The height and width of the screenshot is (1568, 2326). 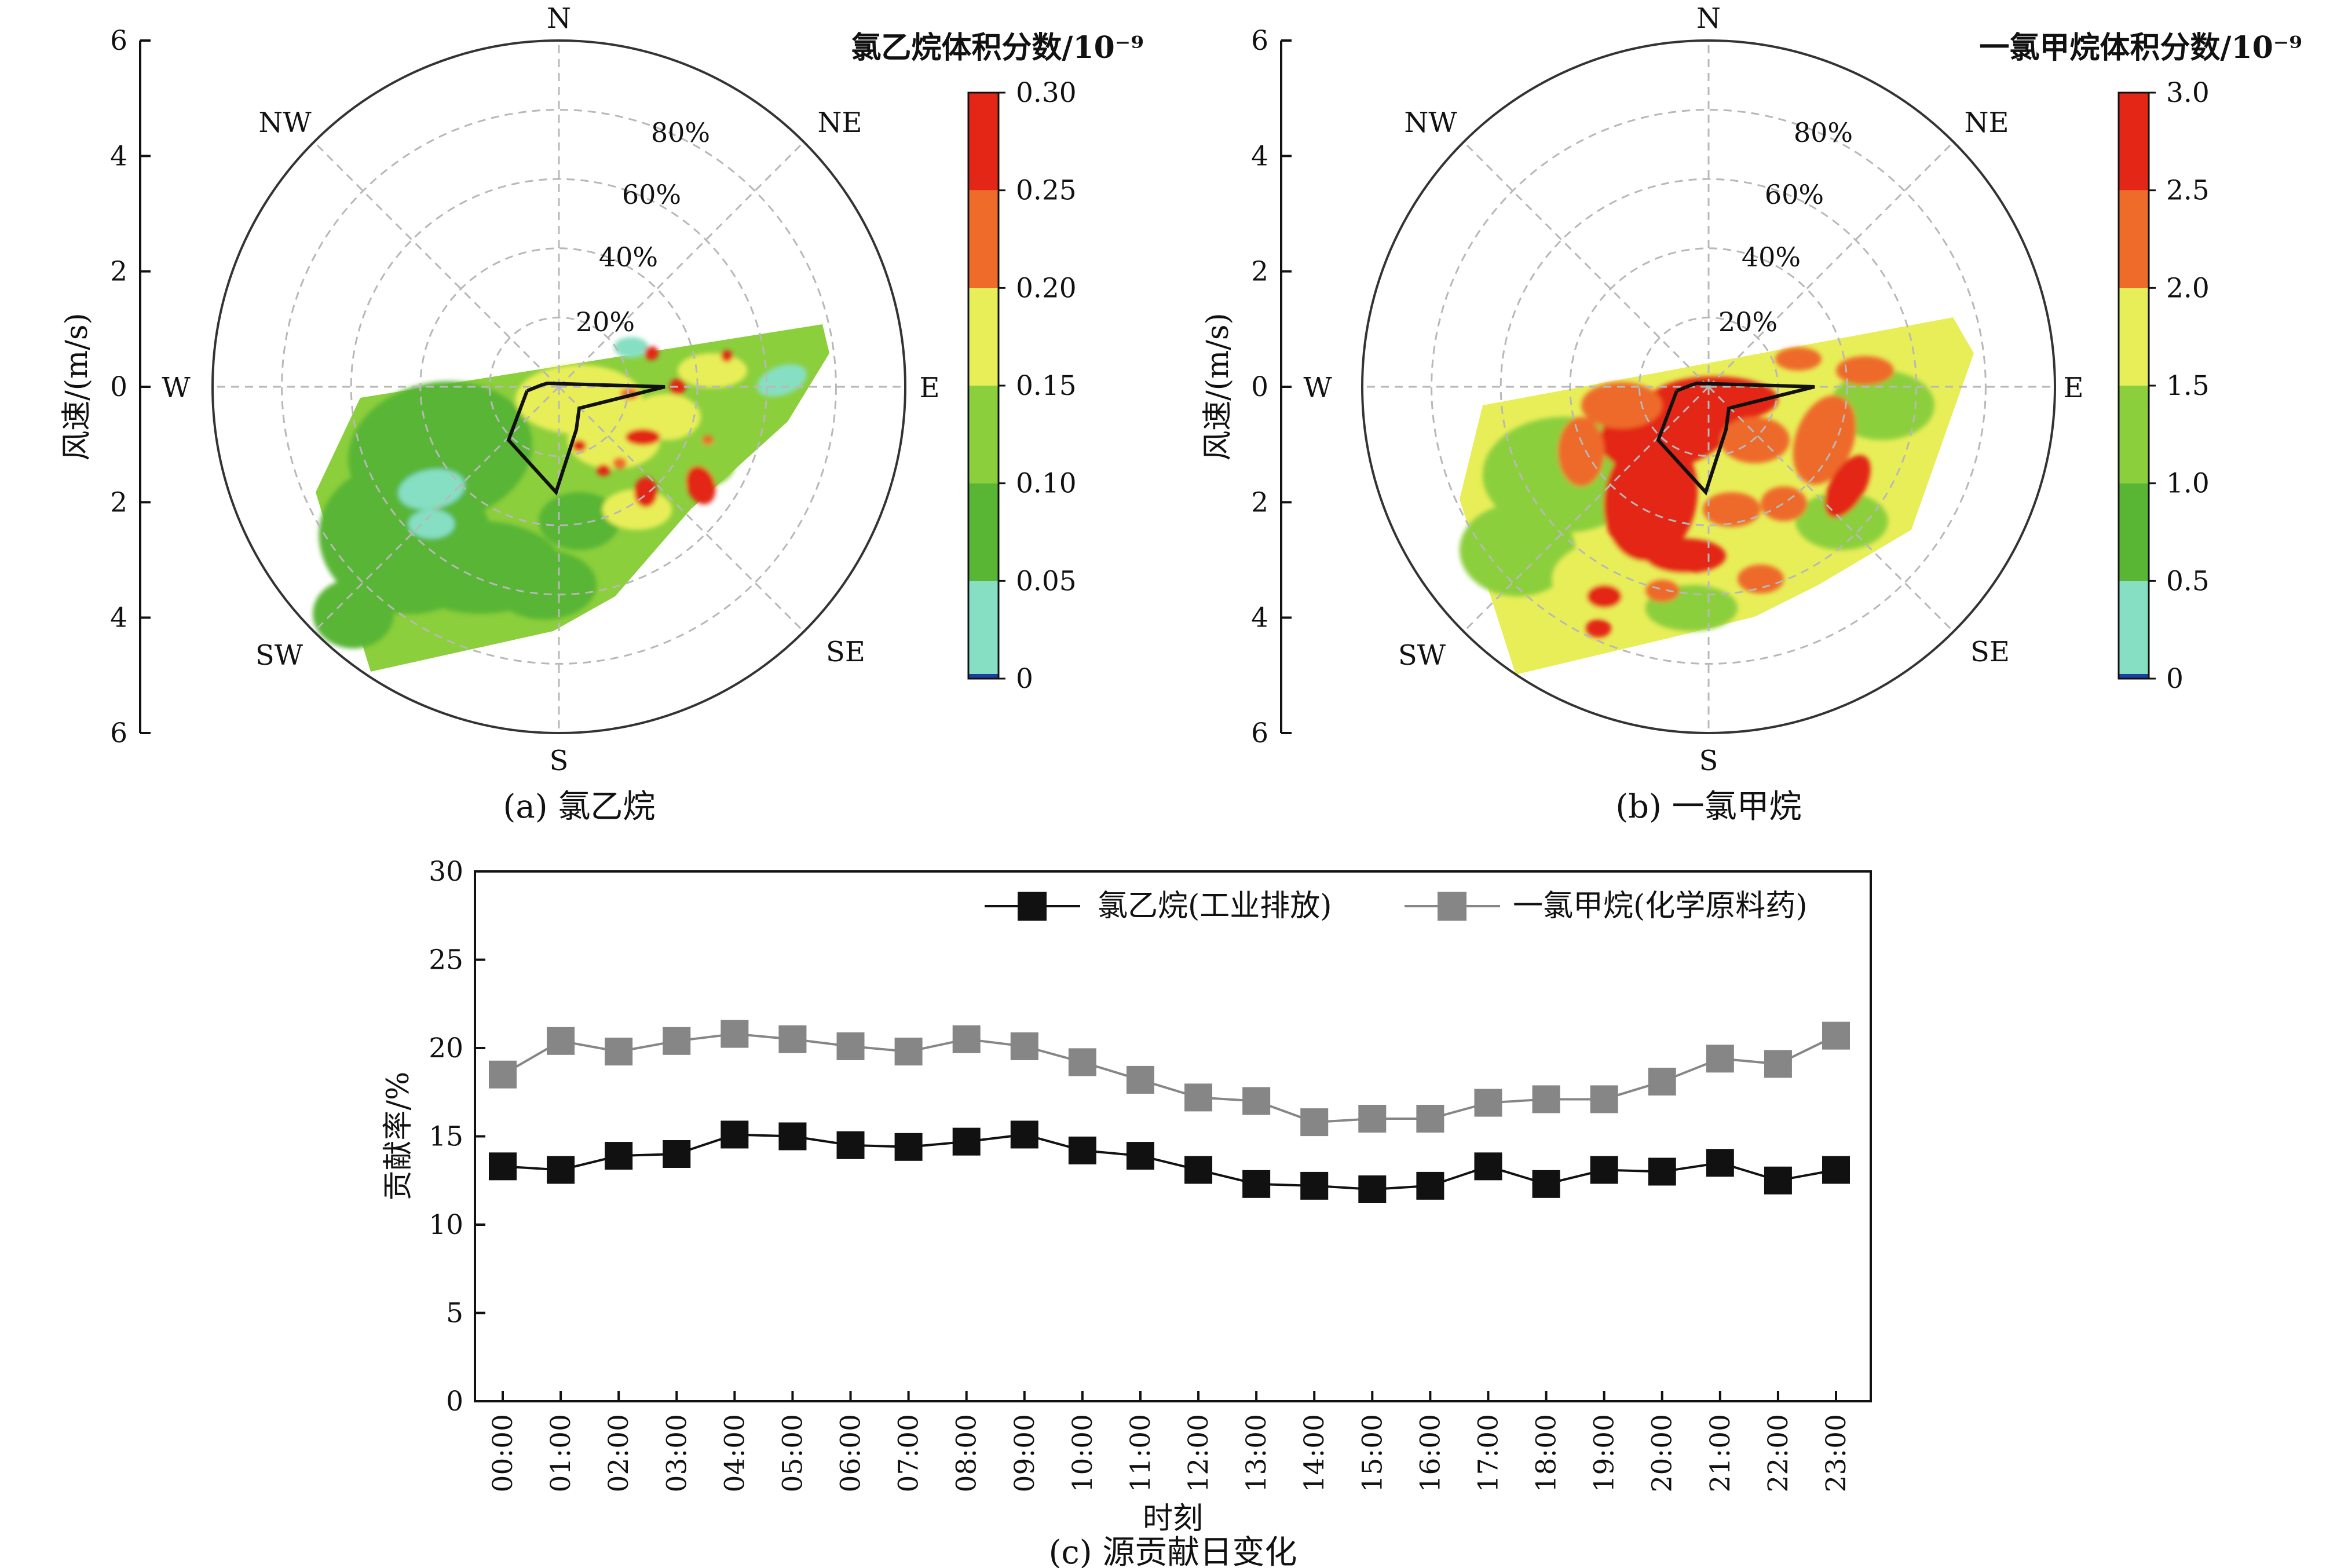 I want to click on y-axis-ticks: 0 5 10 15 20 25 30, so click(x=457, y=1136).